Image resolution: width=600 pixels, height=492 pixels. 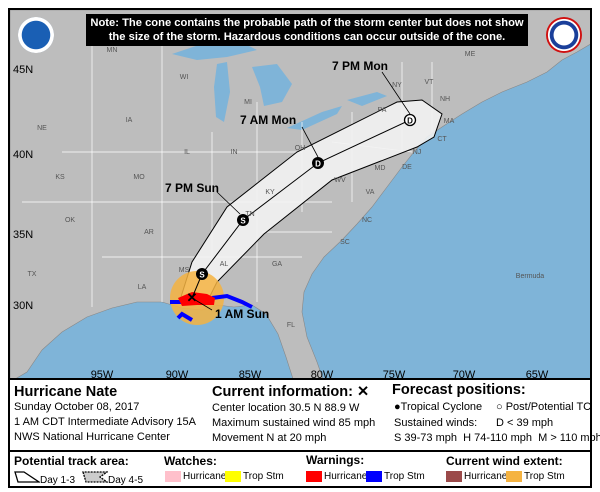 I want to click on hurricane-warning-coast, so click(x=196, y=299).